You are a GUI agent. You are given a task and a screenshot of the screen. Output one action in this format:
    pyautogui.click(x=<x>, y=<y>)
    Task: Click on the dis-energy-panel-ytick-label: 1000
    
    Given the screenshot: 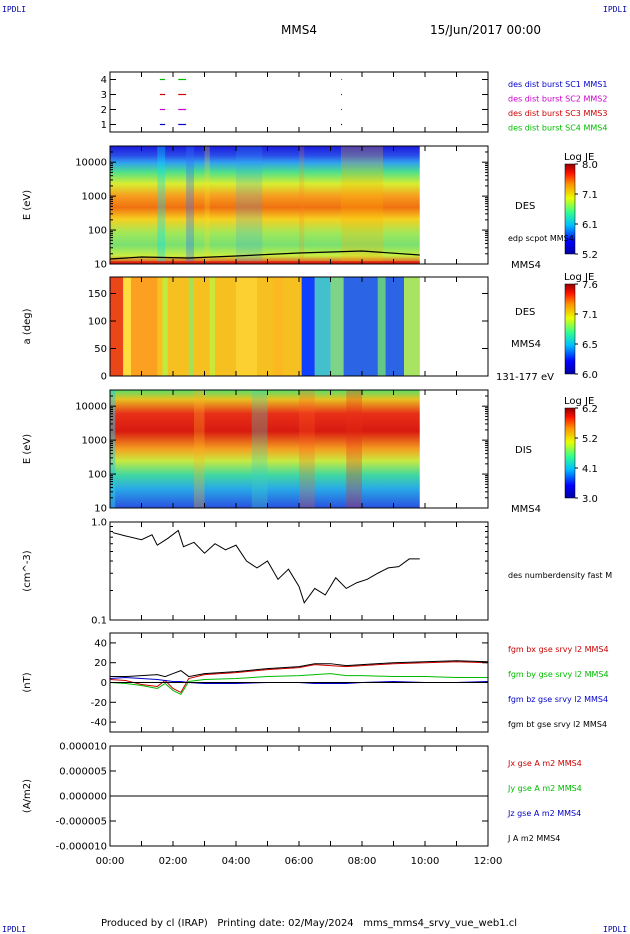 What is the action you would take?
    pyautogui.click(x=94, y=441)
    